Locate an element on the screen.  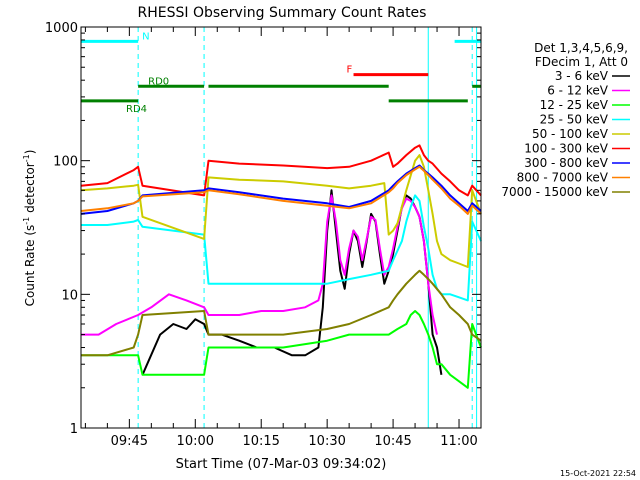
legend-header-1: Det 1,3,4,5,6,9, is located at coordinates (581, 48).